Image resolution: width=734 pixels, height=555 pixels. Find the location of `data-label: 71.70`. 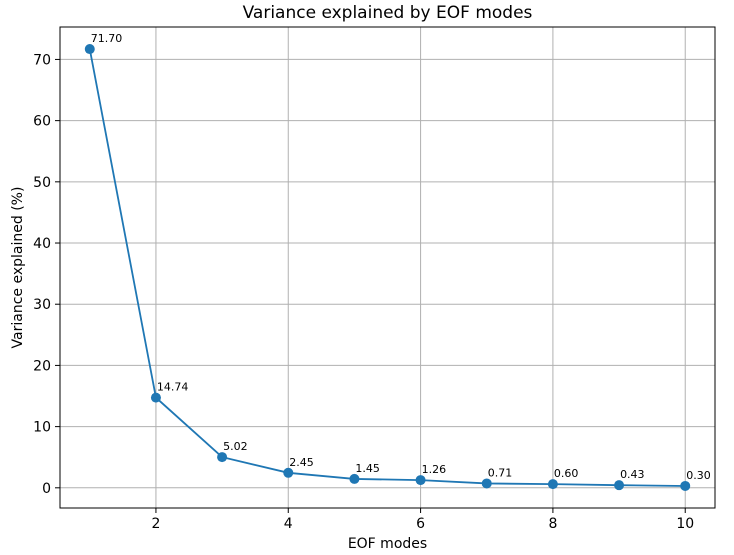

data-label: 71.70 is located at coordinates (107, 38).